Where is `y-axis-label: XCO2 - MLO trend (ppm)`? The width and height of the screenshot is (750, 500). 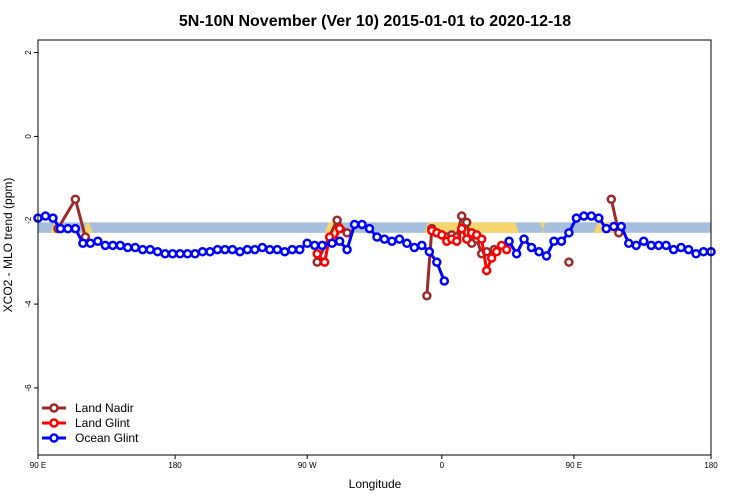 y-axis-label: XCO2 - MLO trend (ppm) is located at coordinates (8, 245).